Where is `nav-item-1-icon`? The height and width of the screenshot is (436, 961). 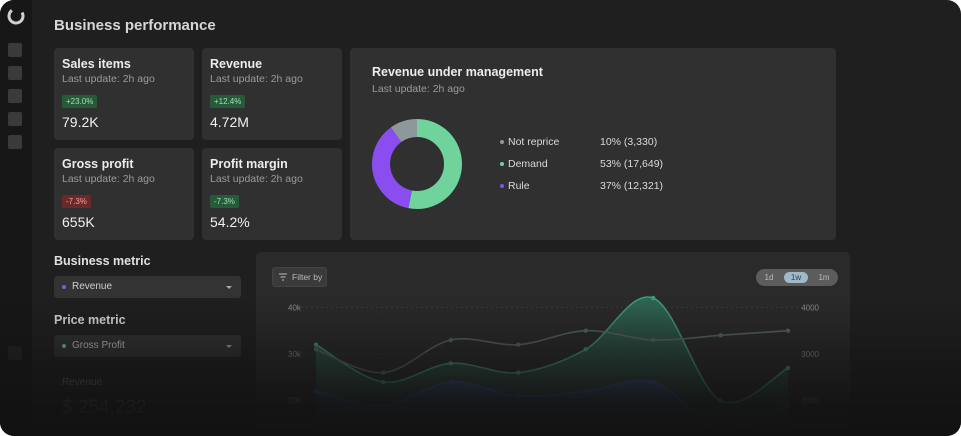 nav-item-1-icon is located at coordinates (15, 50).